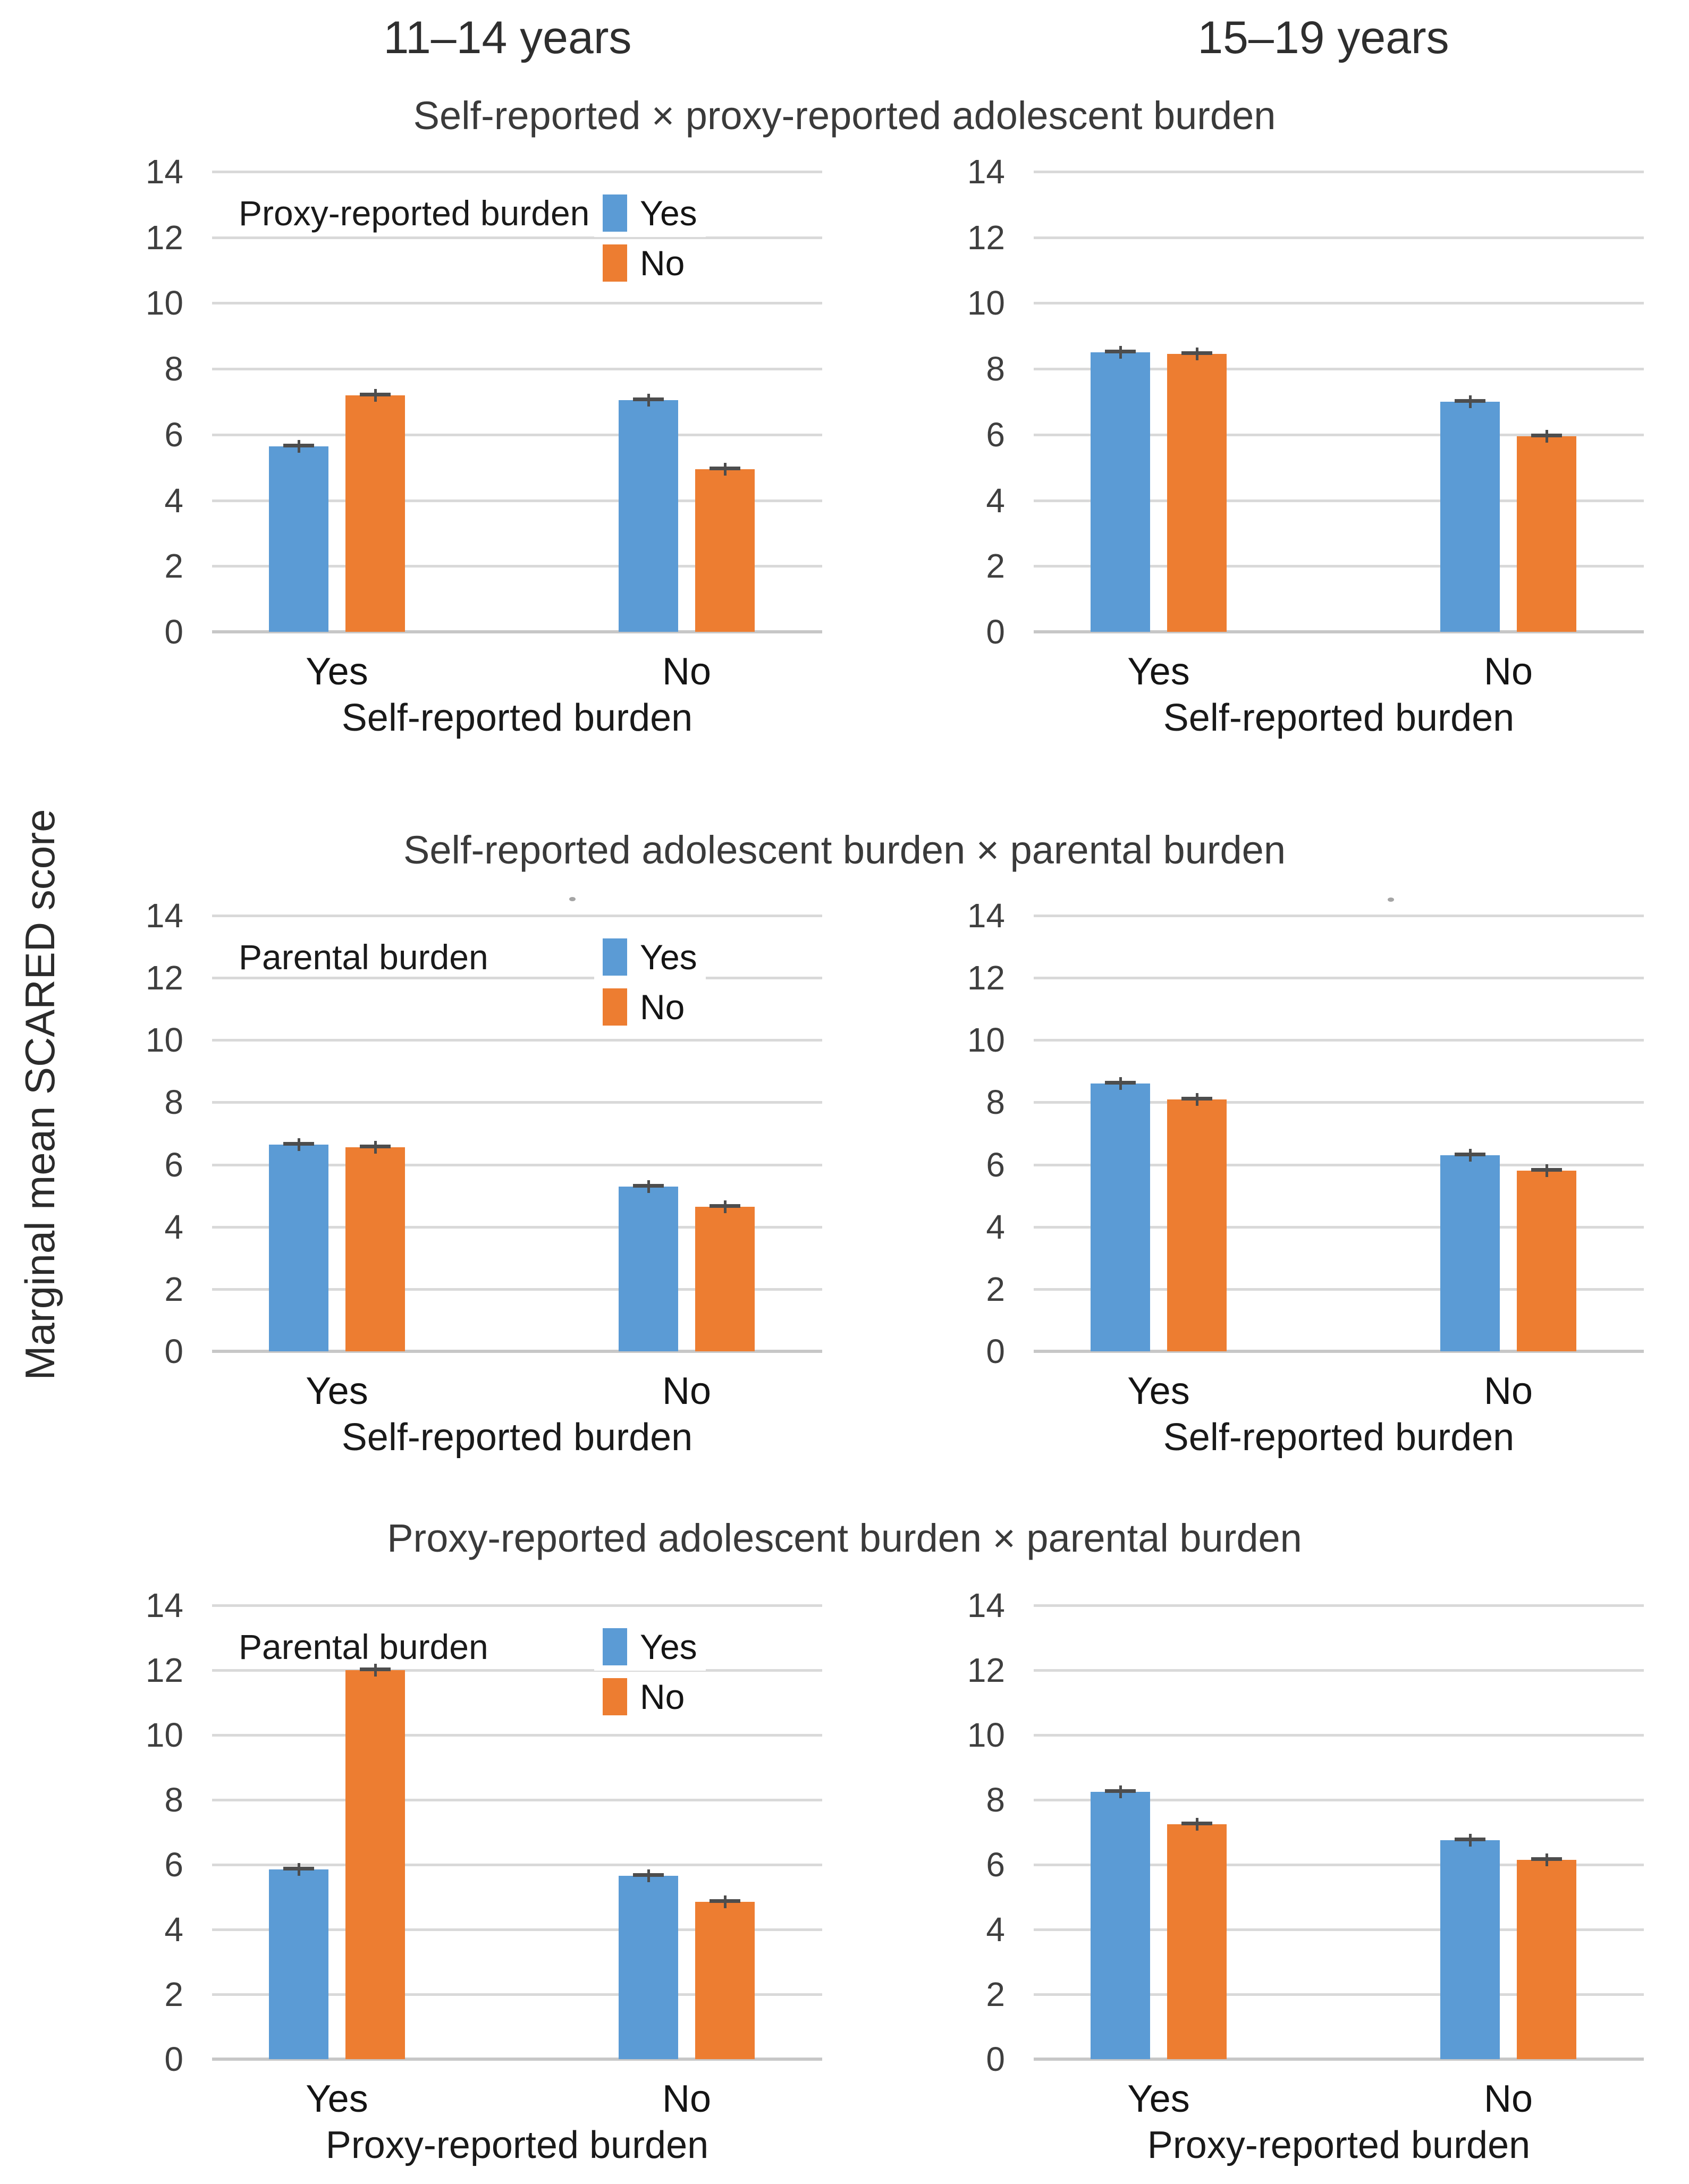  Describe the element at coordinates (508, 37) in the screenshot. I see `age-group-header-11-14: 11–14 years` at that location.